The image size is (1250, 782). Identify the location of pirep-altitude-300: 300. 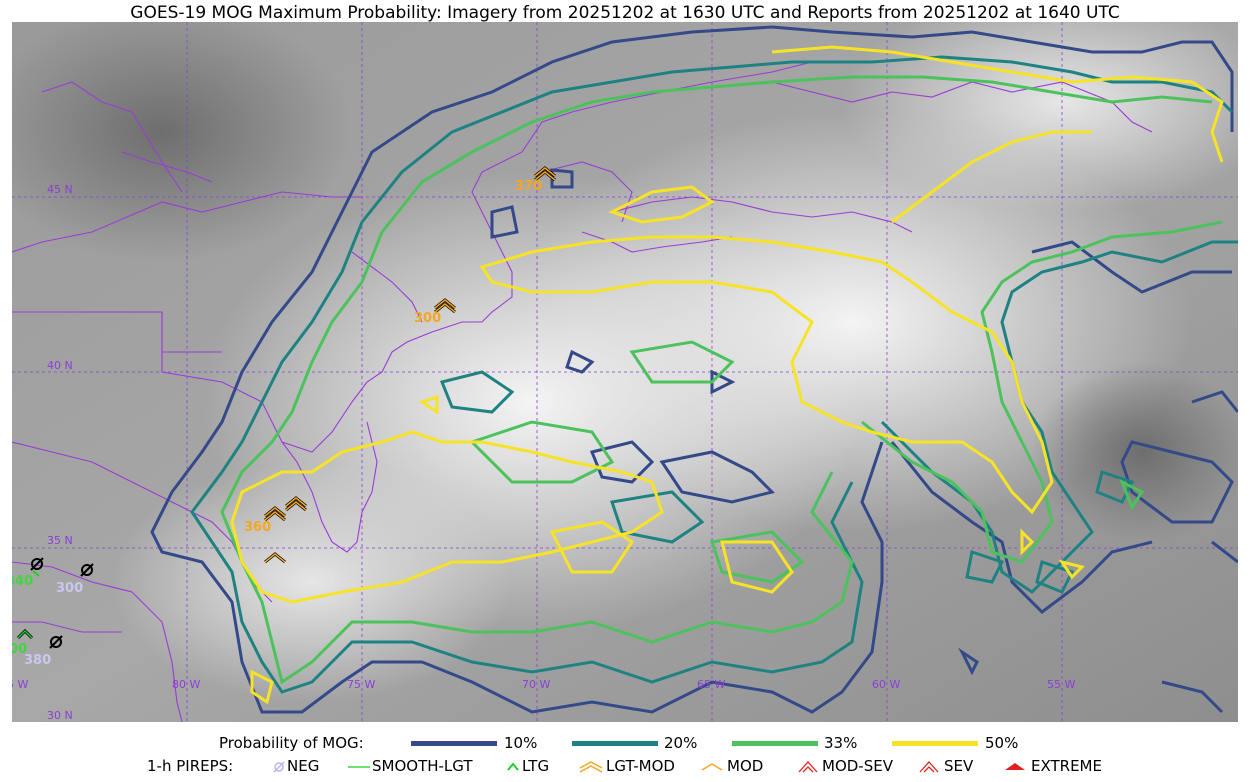
(427, 318).